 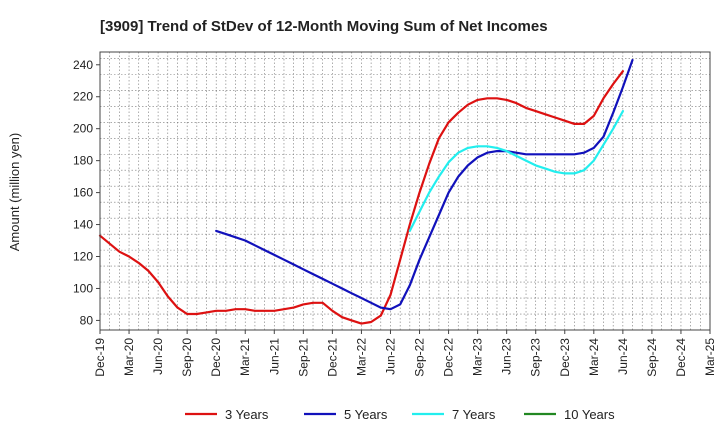 What do you see at coordinates (400, 414) in the screenshot?
I see `legend: 3 Years 5 Years 7 Years 10 Years` at bounding box center [400, 414].